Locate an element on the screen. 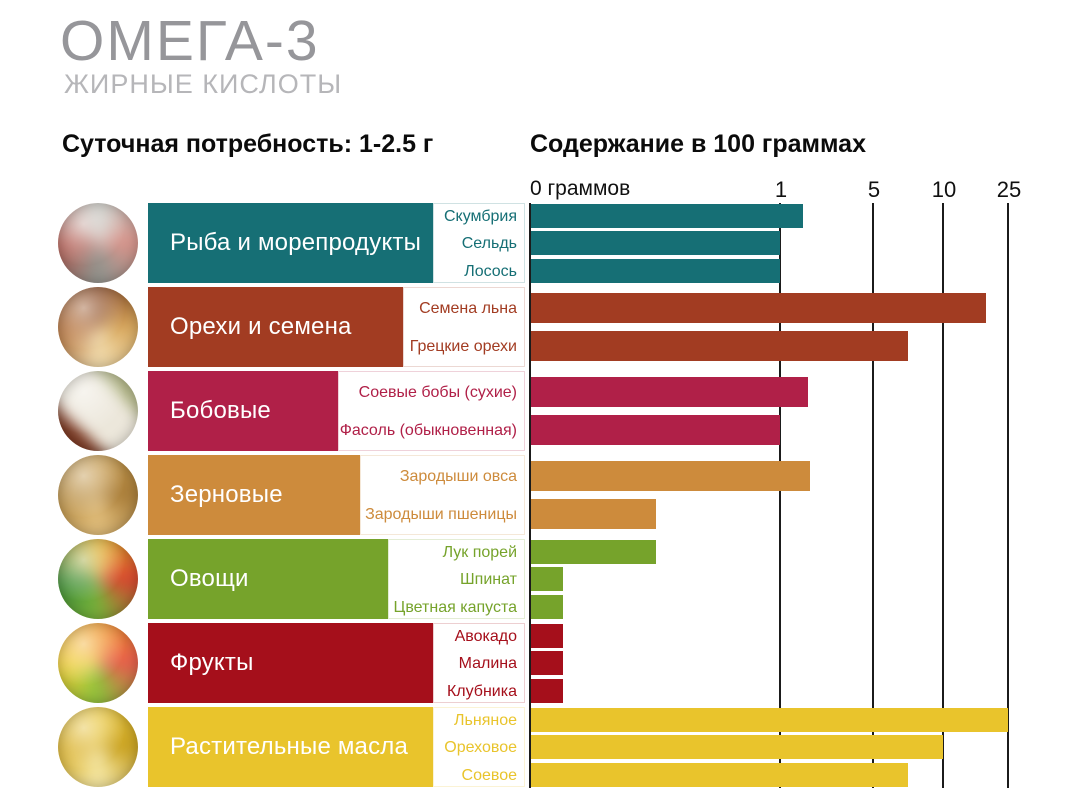  category-block: Орехи и семена is located at coordinates (275, 327).